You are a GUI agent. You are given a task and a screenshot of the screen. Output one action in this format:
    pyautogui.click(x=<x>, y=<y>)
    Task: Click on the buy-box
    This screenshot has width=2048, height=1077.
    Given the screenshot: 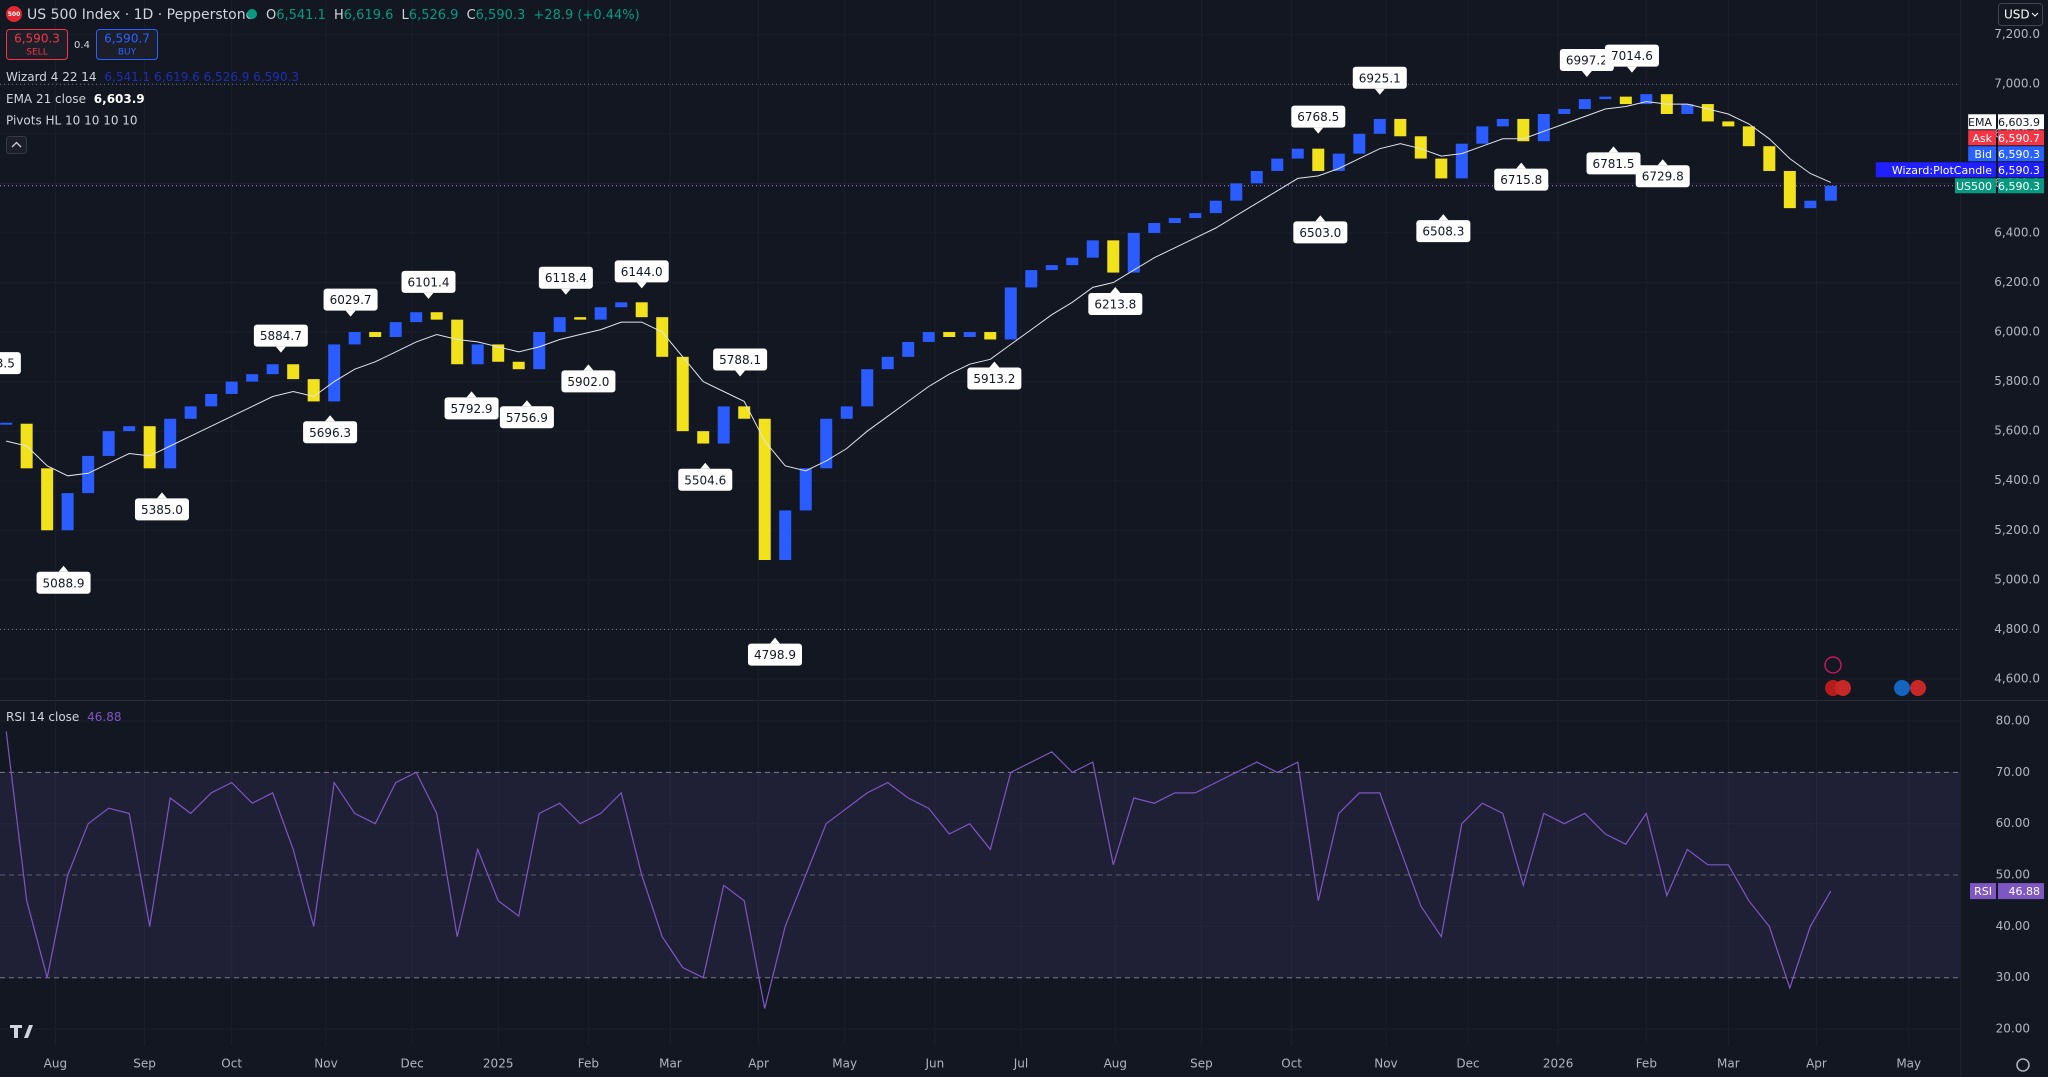 What is the action you would take?
    pyautogui.click(x=127, y=44)
    